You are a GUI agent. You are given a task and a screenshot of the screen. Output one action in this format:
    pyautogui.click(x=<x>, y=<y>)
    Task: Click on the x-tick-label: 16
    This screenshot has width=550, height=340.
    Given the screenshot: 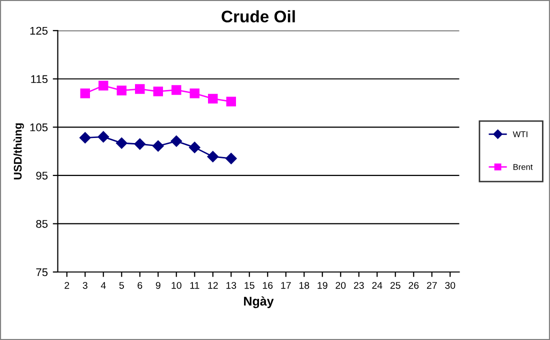 What is the action you would take?
    pyautogui.click(x=267, y=285)
    